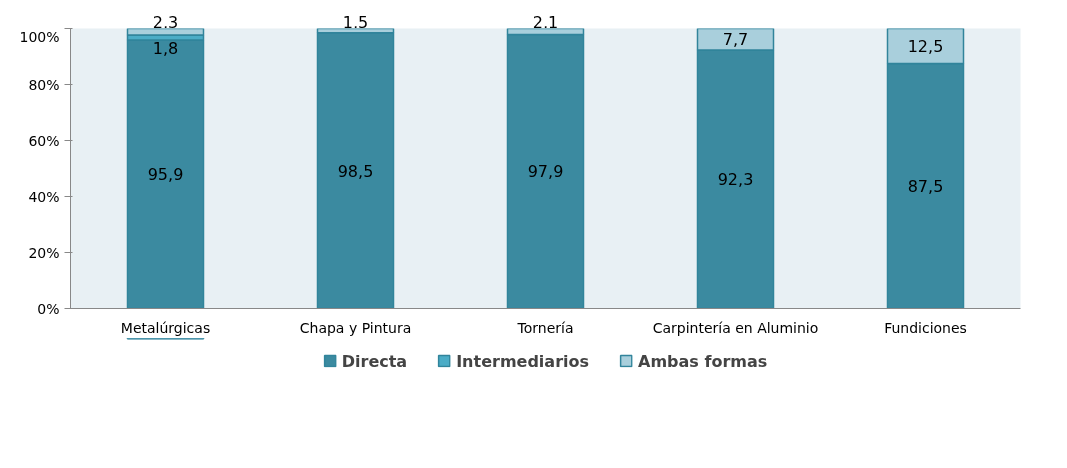 The width and height of the screenshot is (1067, 468). Describe the element at coordinates (39, 36) in the screenshot. I see `y-tick-label: 100%` at that location.